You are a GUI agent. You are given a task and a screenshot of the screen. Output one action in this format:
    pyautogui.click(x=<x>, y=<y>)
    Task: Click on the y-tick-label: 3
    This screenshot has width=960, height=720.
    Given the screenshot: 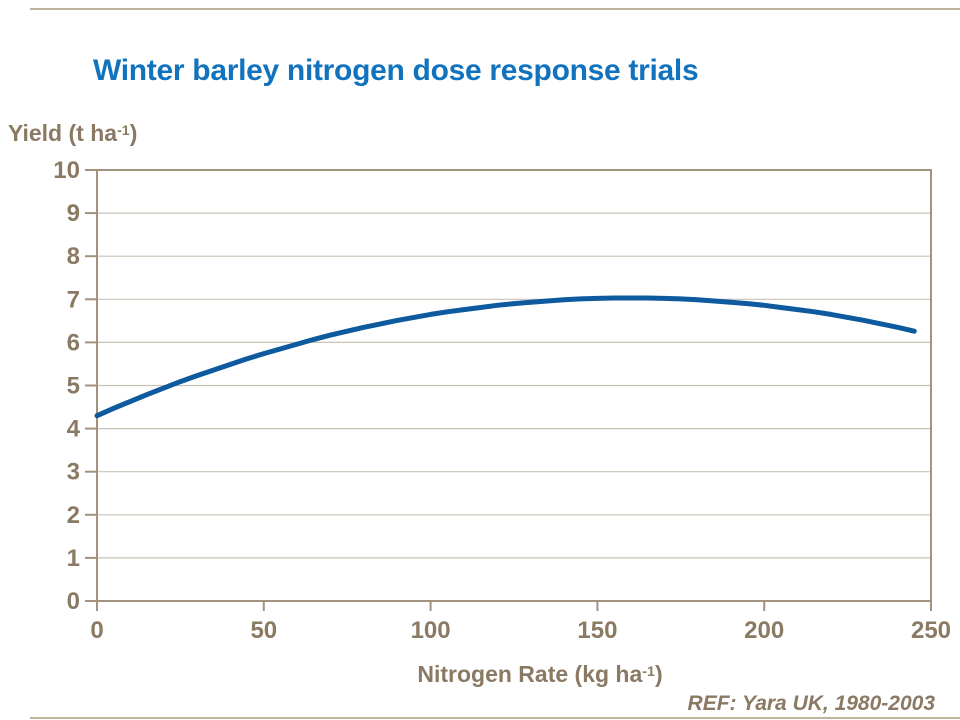 What is the action you would take?
    pyautogui.click(x=73, y=472)
    